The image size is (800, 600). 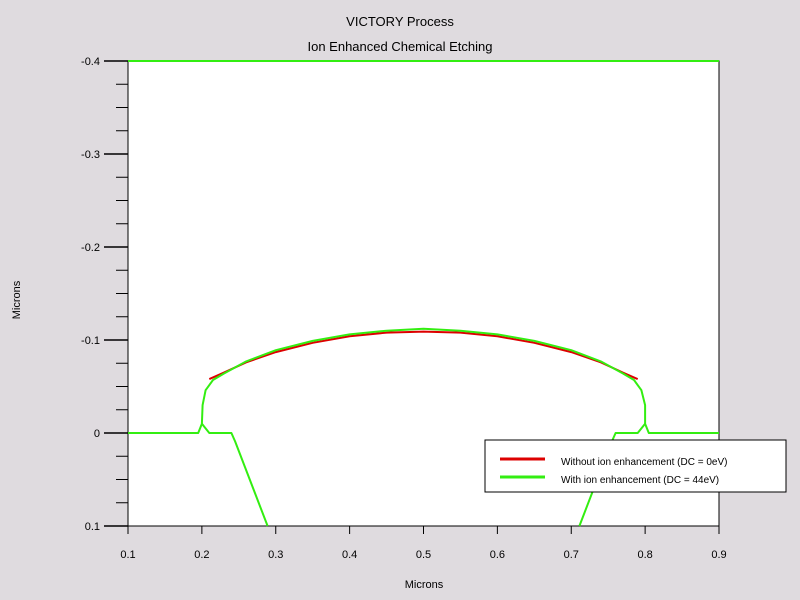 I want to click on legend-label-with-ion: With ion enhancement (DC = 44eV), so click(x=640, y=480).